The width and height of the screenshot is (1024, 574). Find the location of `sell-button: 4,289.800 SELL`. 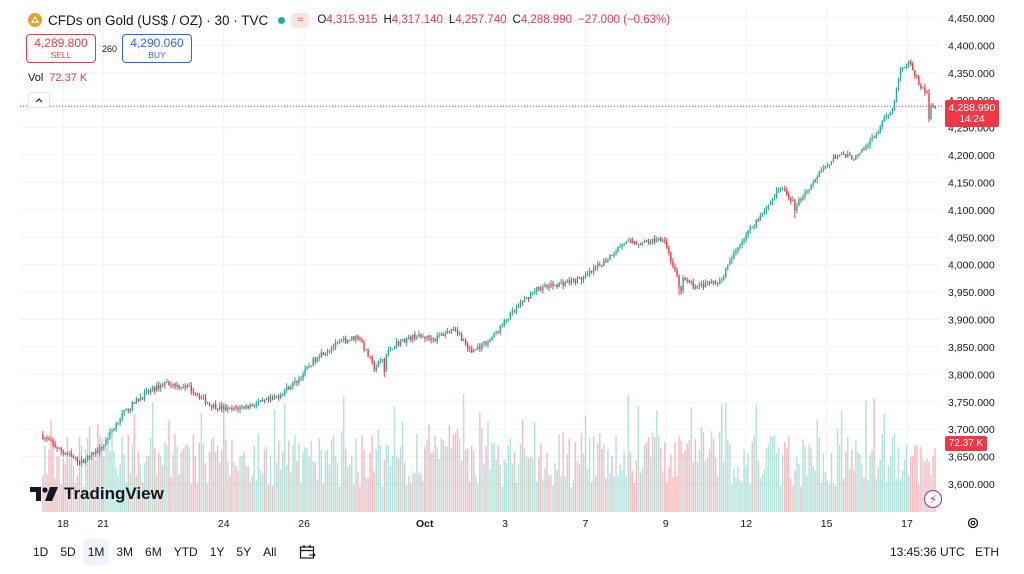

sell-button: 4,289.800 SELL is located at coordinates (61, 48).